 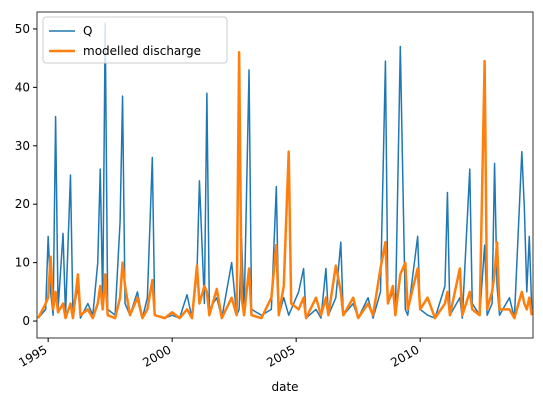 What do you see at coordinates (22, 29) in the screenshot?
I see `y-tick-label: 50` at bounding box center [22, 29].